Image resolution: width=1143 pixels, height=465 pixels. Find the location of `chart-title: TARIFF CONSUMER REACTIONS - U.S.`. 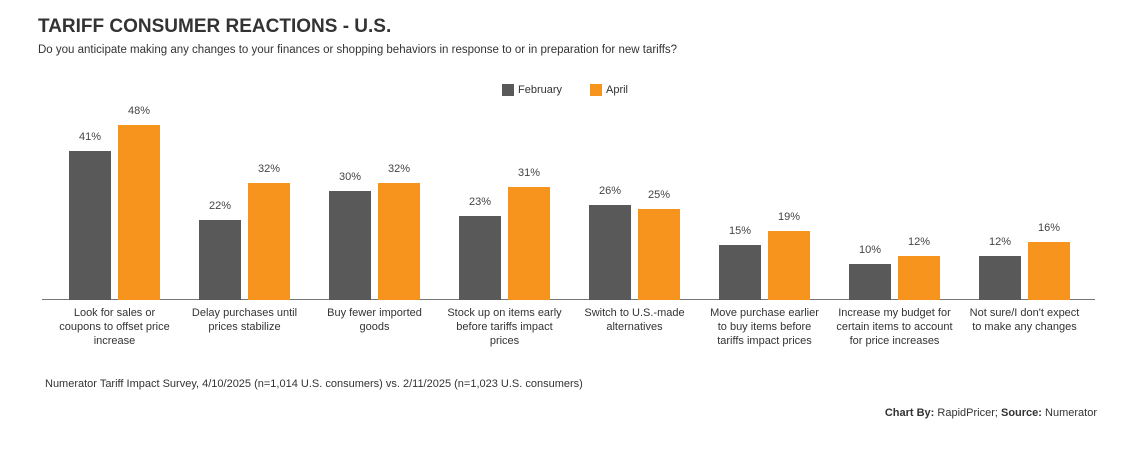

chart-title: TARIFF CONSUMER REACTIONS - U.S. is located at coordinates (215, 26).